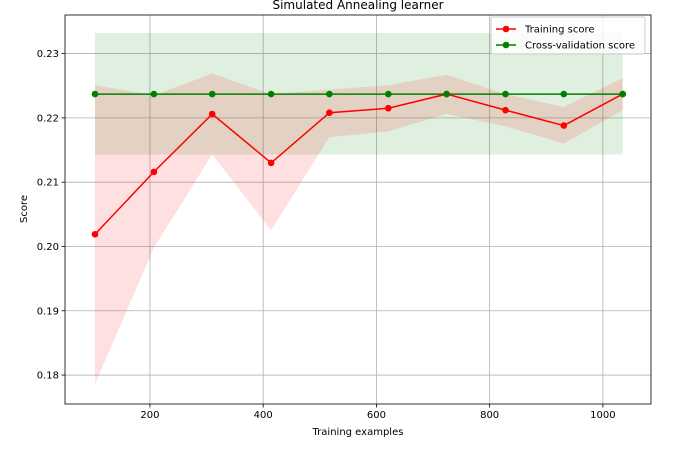 The image size is (691, 453). What do you see at coordinates (48, 183) in the screenshot?
I see `y-tick-label: 0.21` at bounding box center [48, 183].